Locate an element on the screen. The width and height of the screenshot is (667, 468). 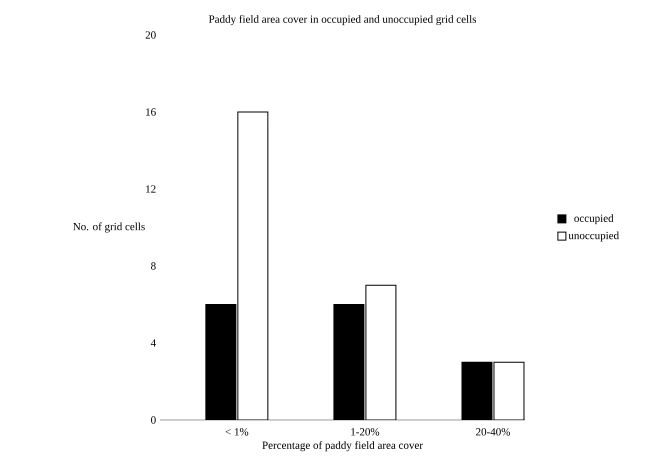
legend-label: occupied is located at coordinates (594, 219).